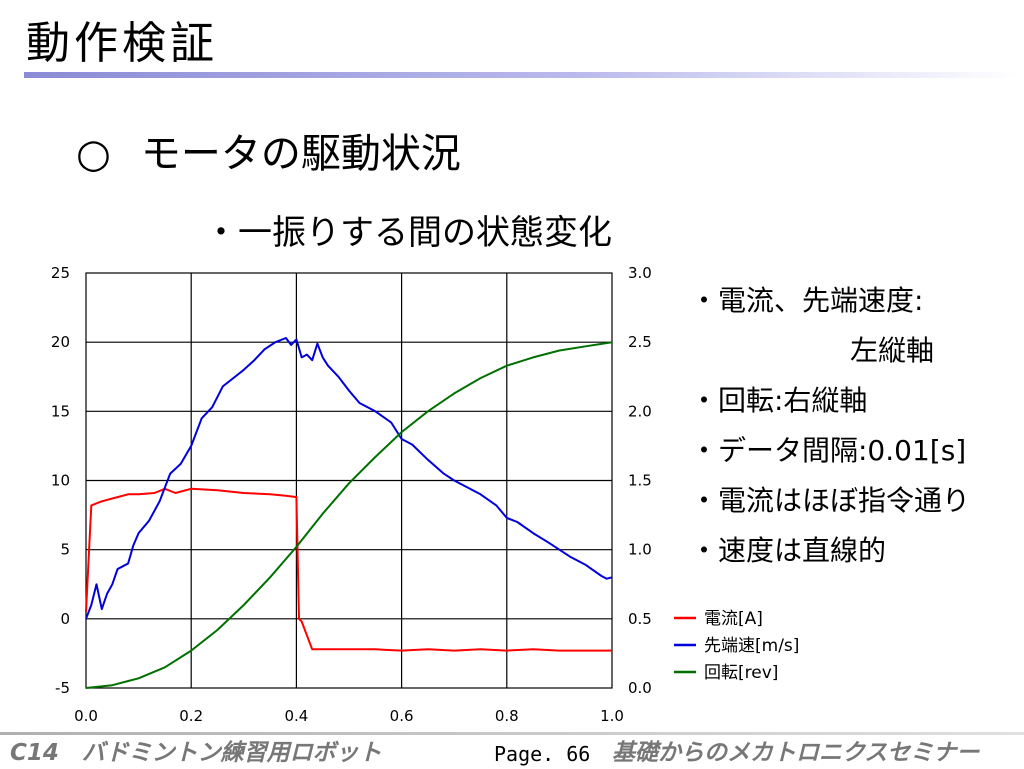 This screenshot has height=769, width=1024. Describe the element at coordinates (196, 753) in the screenshot. I see `footer-course-title: C14 バドミントン練習用ロボット` at that location.